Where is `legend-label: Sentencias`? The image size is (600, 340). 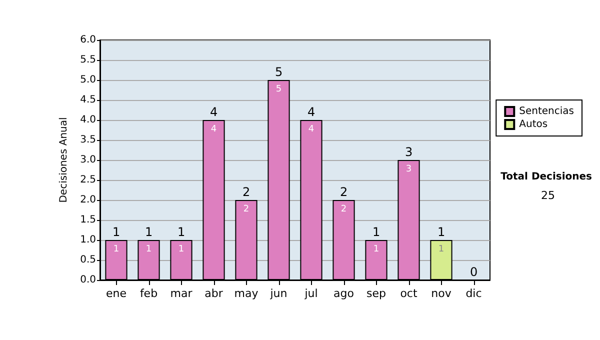
legend-label: Sentencias is located at coordinates (546, 111).